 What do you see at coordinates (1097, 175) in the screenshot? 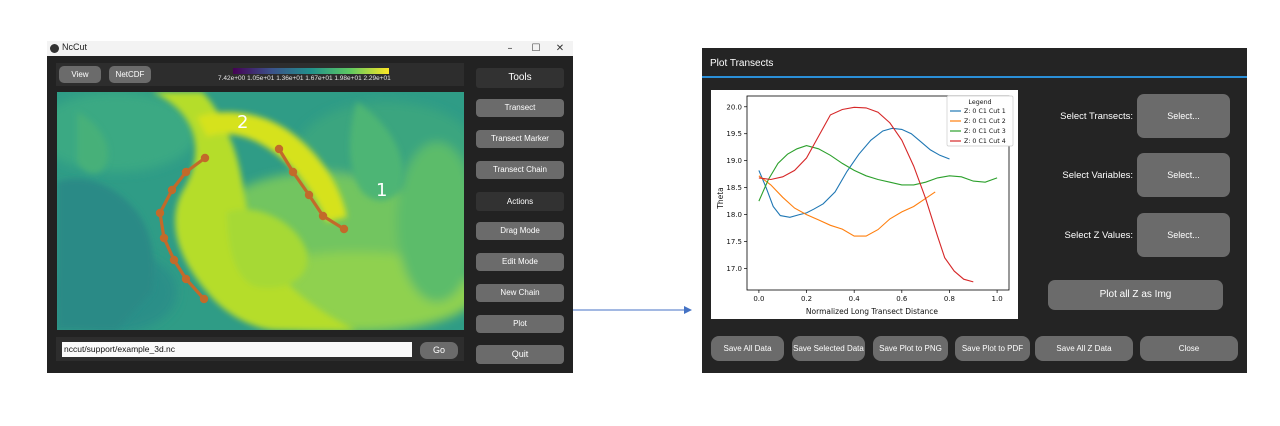
I see `select-variables-label: Select Variables:` at bounding box center [1097, 175].